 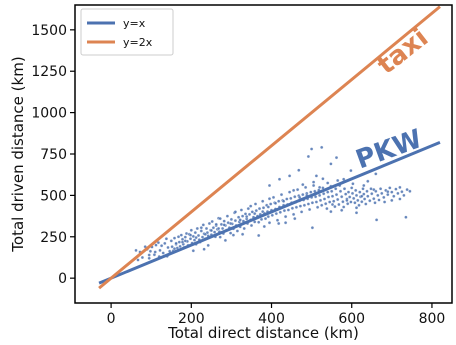 I want to click on y-tick-label: 1000, so click(x=49, y=114).